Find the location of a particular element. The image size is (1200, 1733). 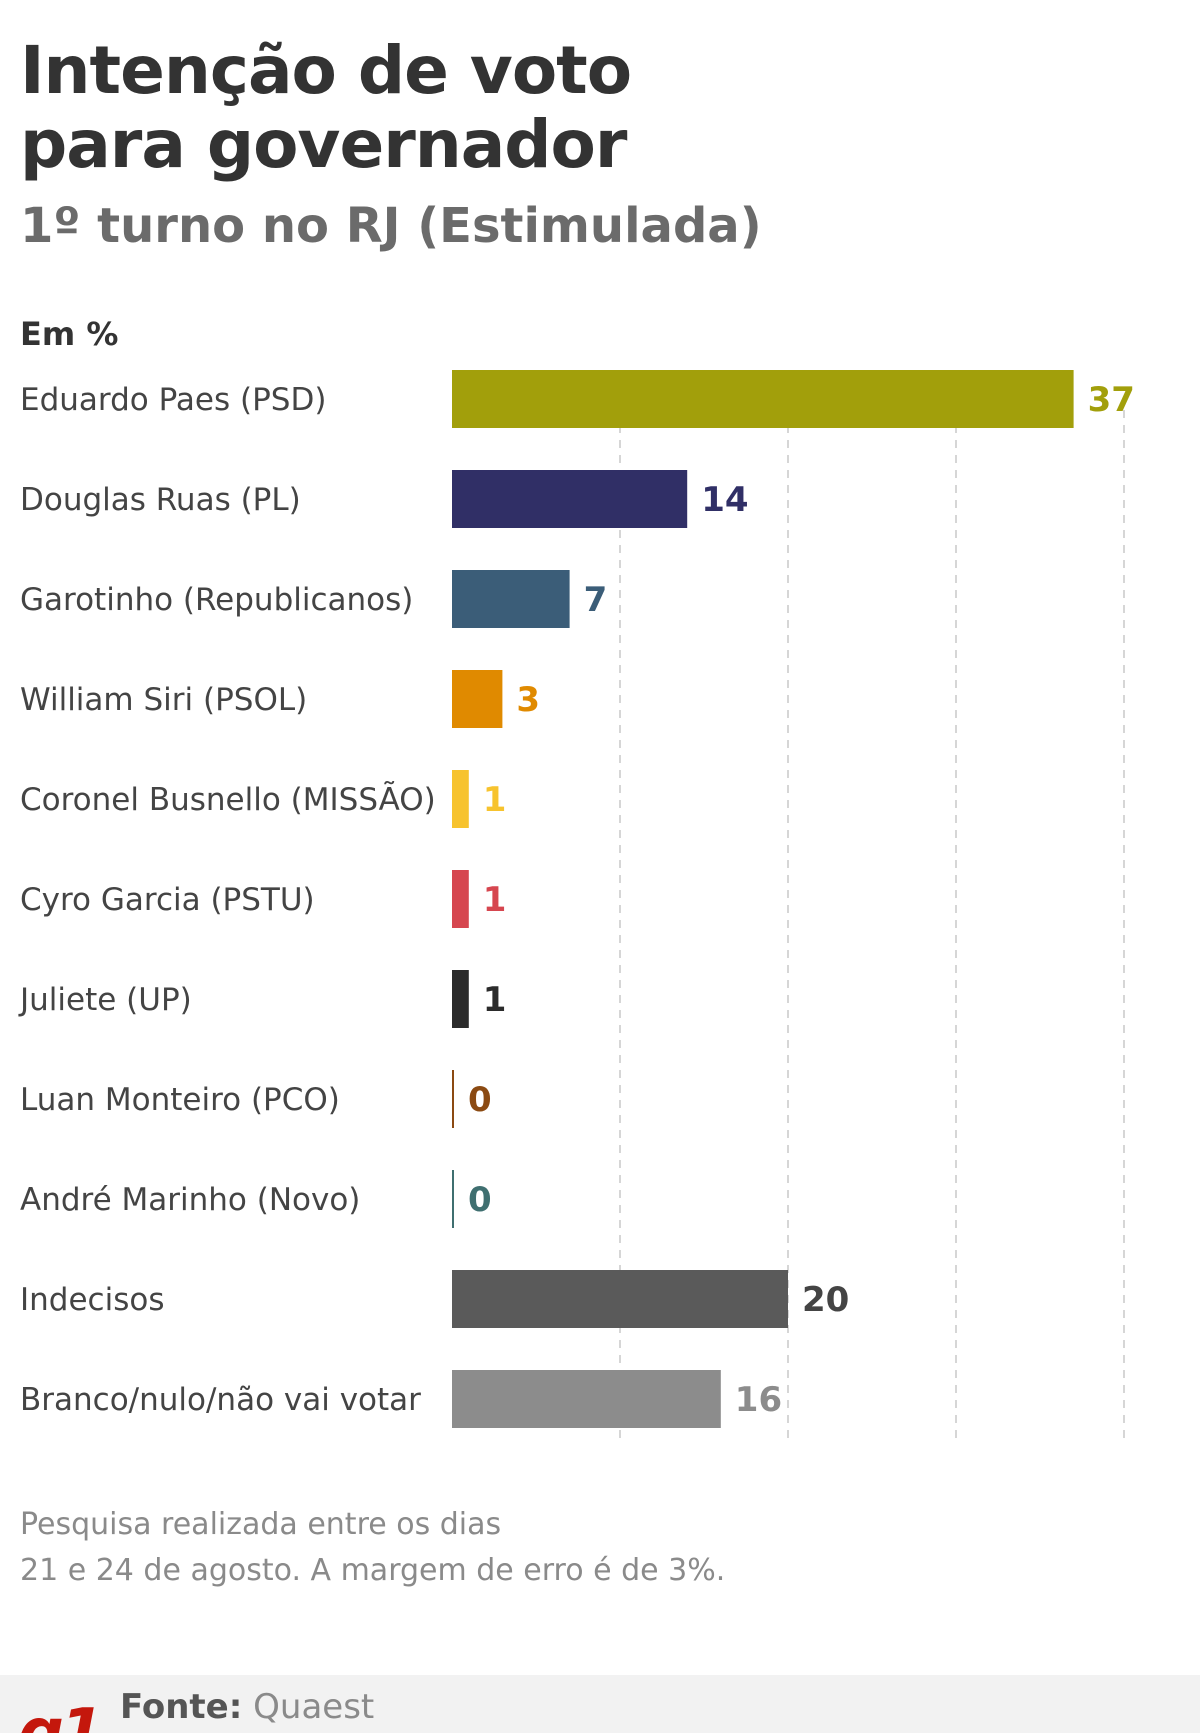

category-label-3: William Siri (PSOL) is located at coordinates (163, 700).